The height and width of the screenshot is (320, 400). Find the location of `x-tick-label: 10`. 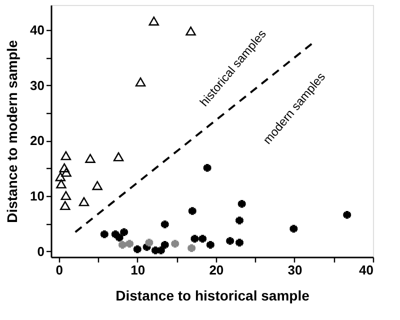

x-tick-label: 10 is located at coordinates (138, 270).